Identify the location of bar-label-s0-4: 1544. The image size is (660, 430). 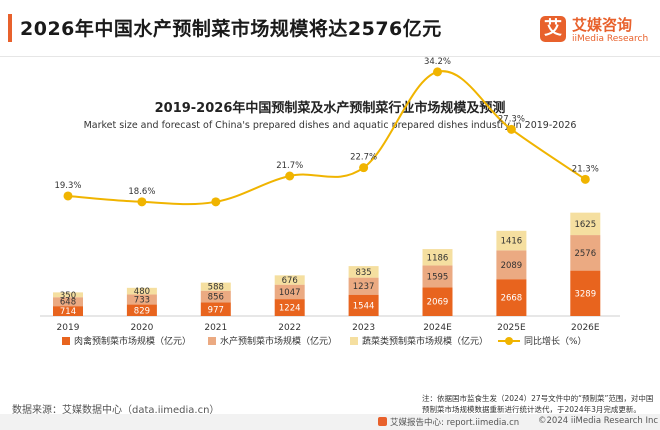
(364, 306).